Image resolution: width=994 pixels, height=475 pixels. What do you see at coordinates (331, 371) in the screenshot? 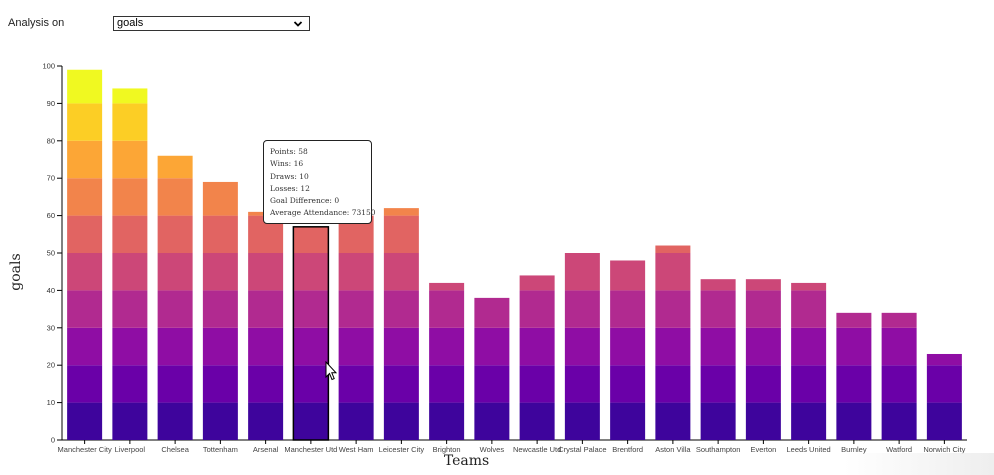
I see `mouse-pointer-icon` at bounding box center [331, 371].